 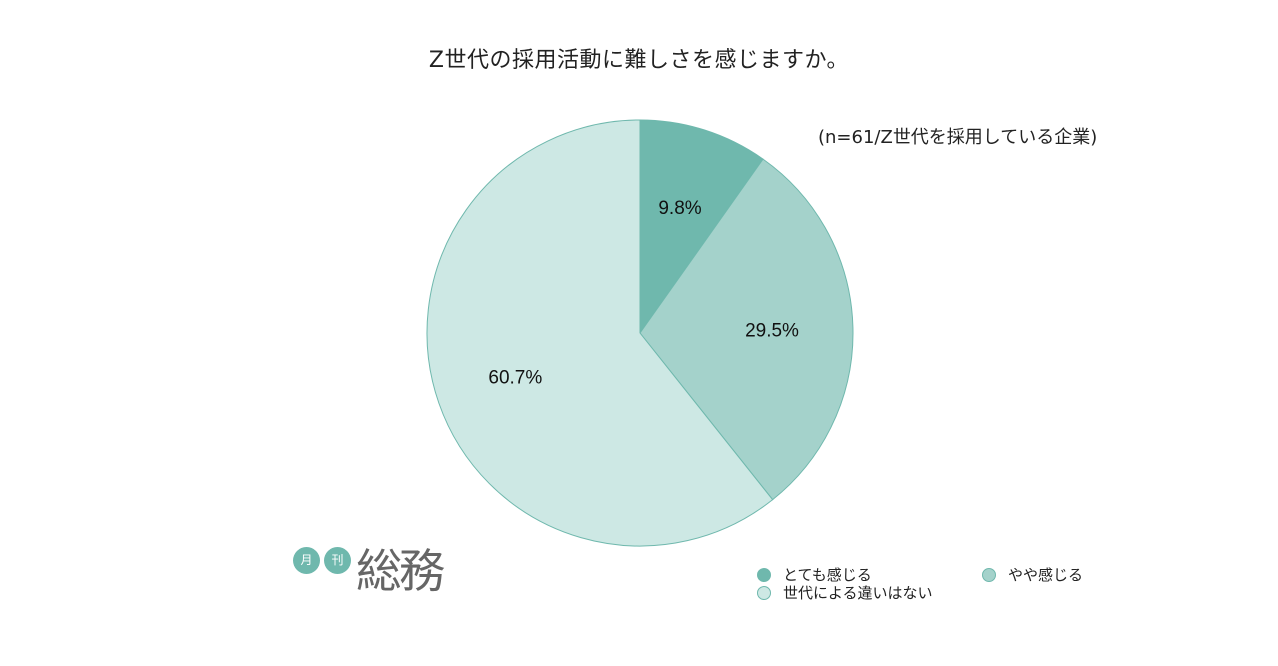 What do you see at coordinates (858, 593) in the screenshot?
I see `legend-label: 世代による違いはない` at bounding box center [858, 593].